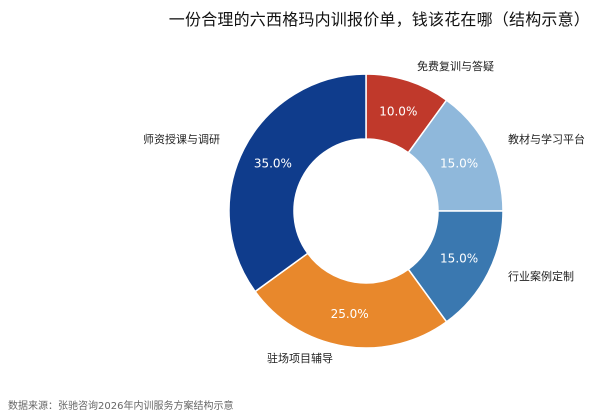  What do you see at coordinates (121, 406) in the screenshot?
I see `source-note: 数据来源：张驰咨询2026年内训服务方案结构示意` at bounding box center [121, 406].